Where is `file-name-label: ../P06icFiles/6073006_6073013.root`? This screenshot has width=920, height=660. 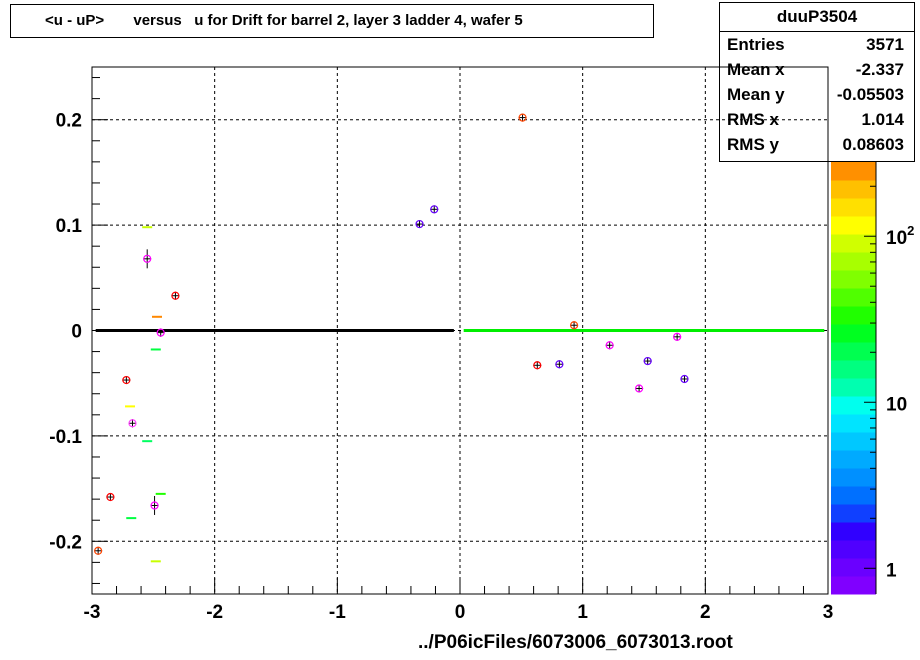
file-name-label: ../P06icFiles/6073006_6073013.root is located at coordinates (575, 642).